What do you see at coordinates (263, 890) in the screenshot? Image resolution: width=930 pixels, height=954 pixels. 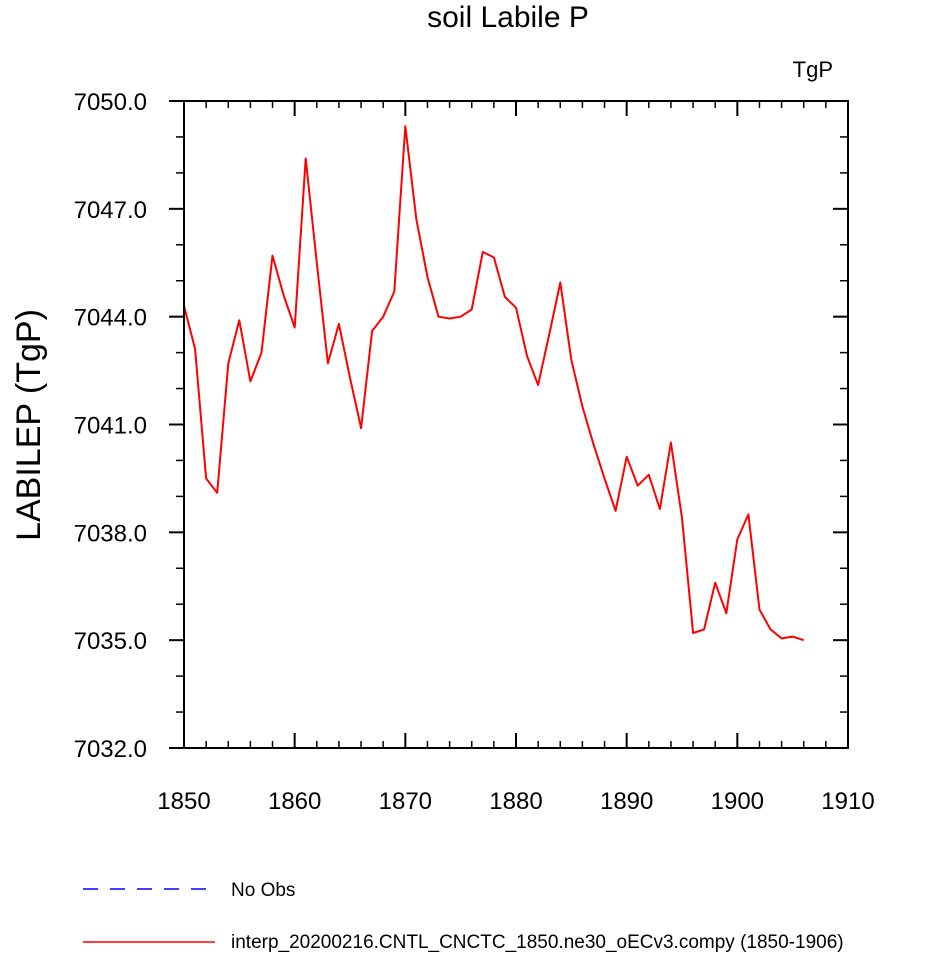 I see `legend-label-no-obs: No Obs` at bounding box center [263, 890].